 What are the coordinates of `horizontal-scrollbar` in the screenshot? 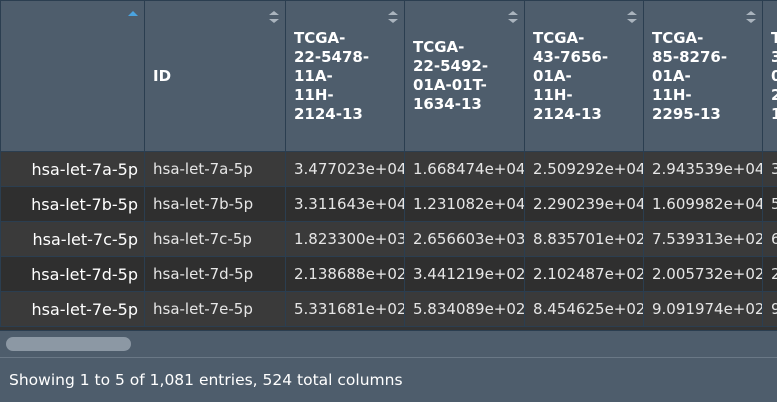 It's located at (388, 343).